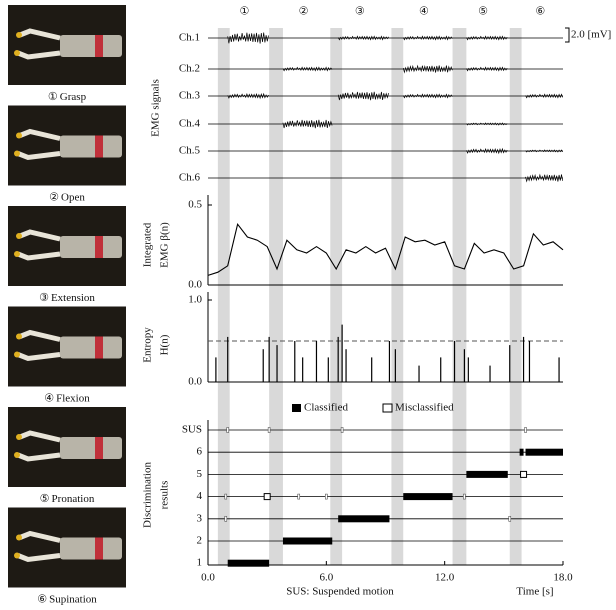 Image resolution: width=616 pixels, height=610 pixels. I want to click on channel-label: Ch.6, so click(190, 178).